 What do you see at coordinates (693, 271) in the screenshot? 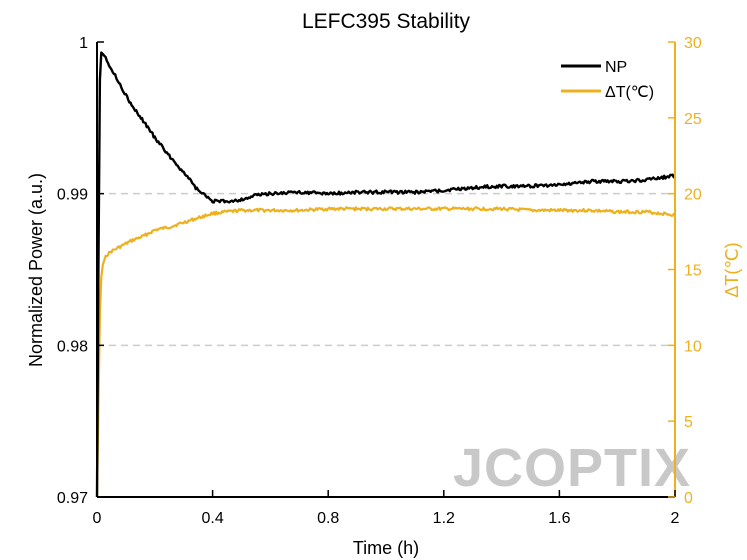
I see `y-right-tick-label-3: 15` at bounding box center [693, 271].